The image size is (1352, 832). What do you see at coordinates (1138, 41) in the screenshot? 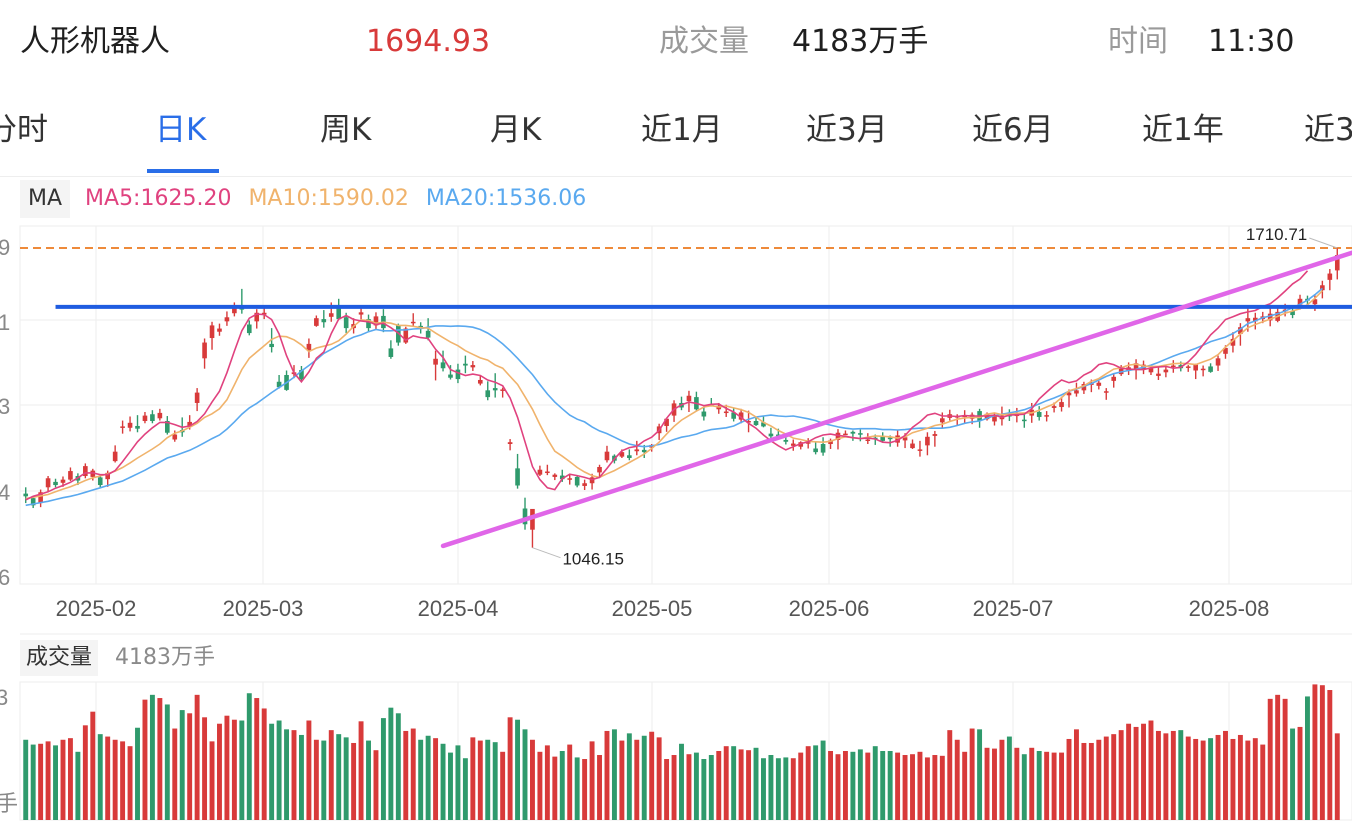
I see `time-label: 时间` at bounding box center [1138, 41].